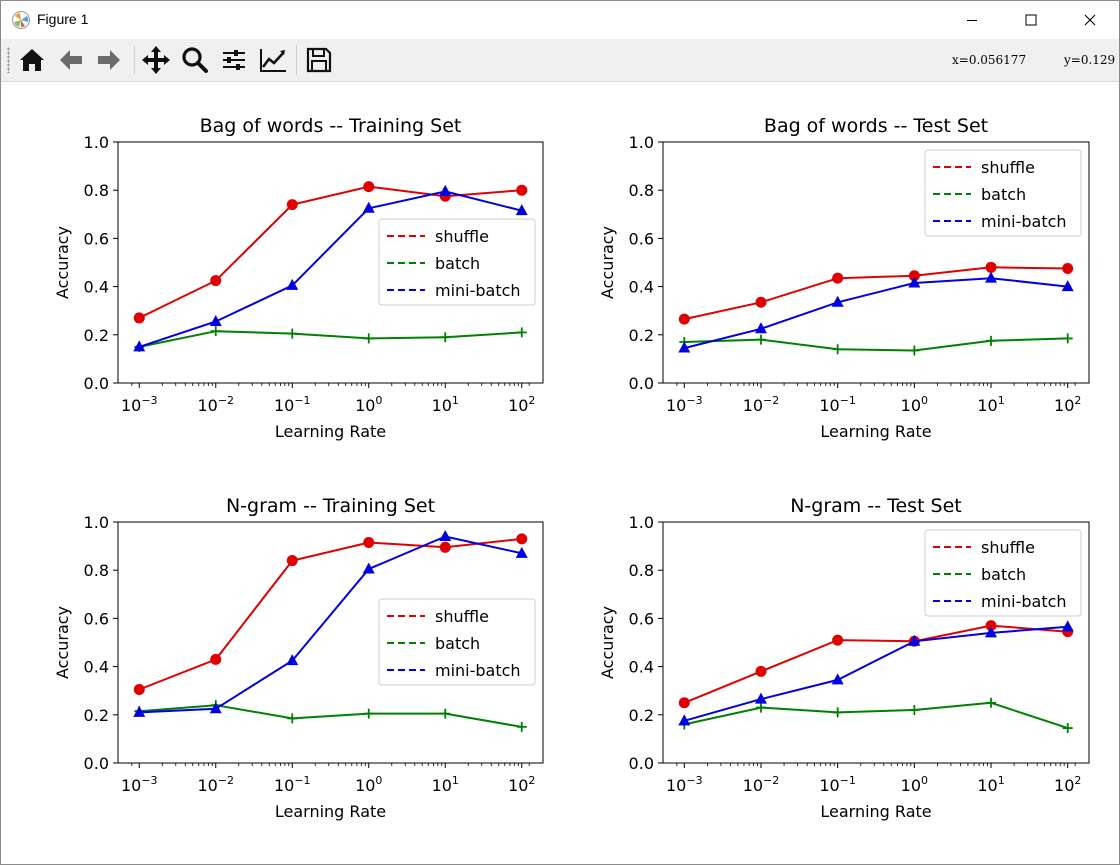 This screenshot has width=1120, height=865. I want to click on pan-button, so click(156, 60).